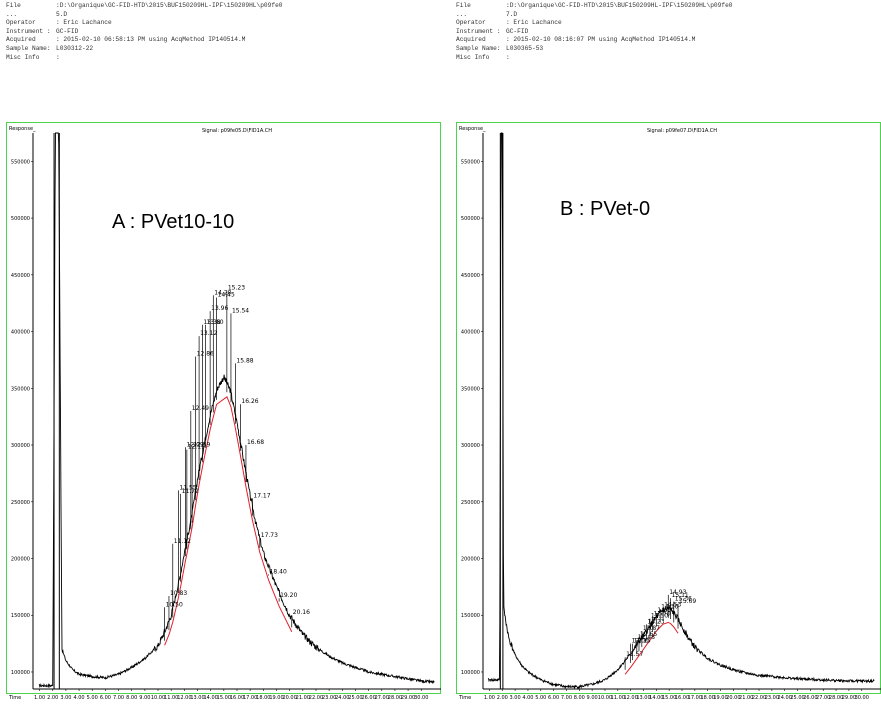 Image resolution: width=881 pixels, height=714 pixels. I want to click on peak-label: 13.60, so click(214, 322).